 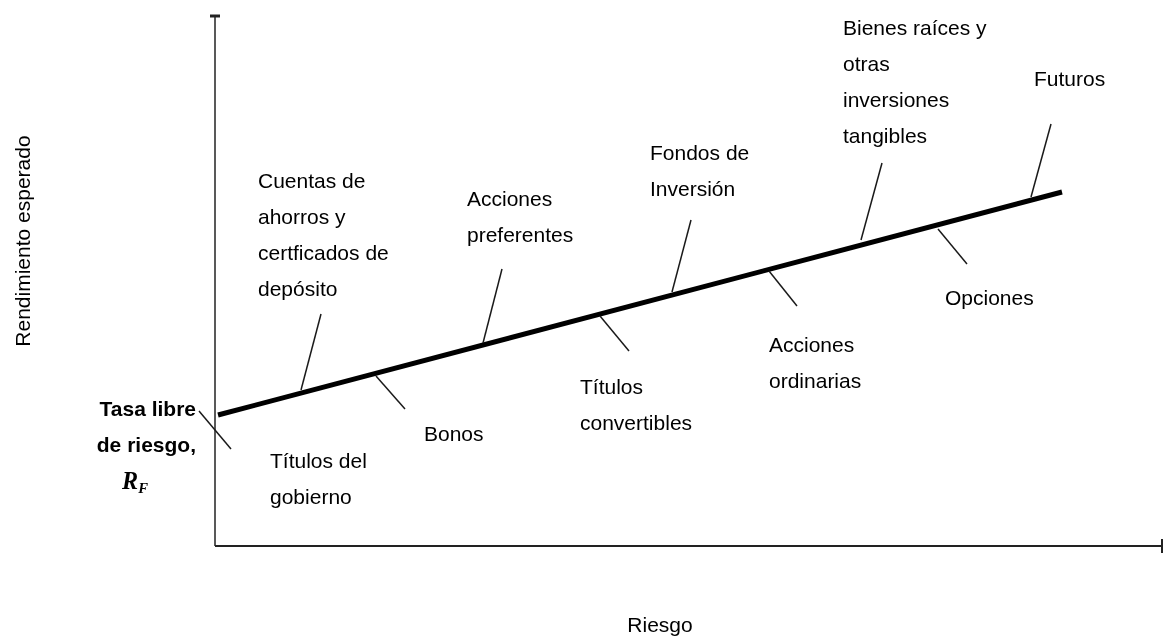 What do you see at coordinates (636, 404) in the screenshot?
I see `annotation: Títulos convertibles` at bounding box center [636, 404].